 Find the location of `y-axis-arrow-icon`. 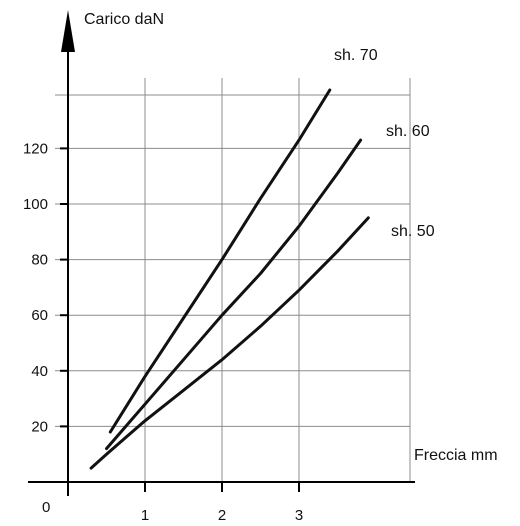

y-axis-arrow-icon is located at coordinates (68, 31).